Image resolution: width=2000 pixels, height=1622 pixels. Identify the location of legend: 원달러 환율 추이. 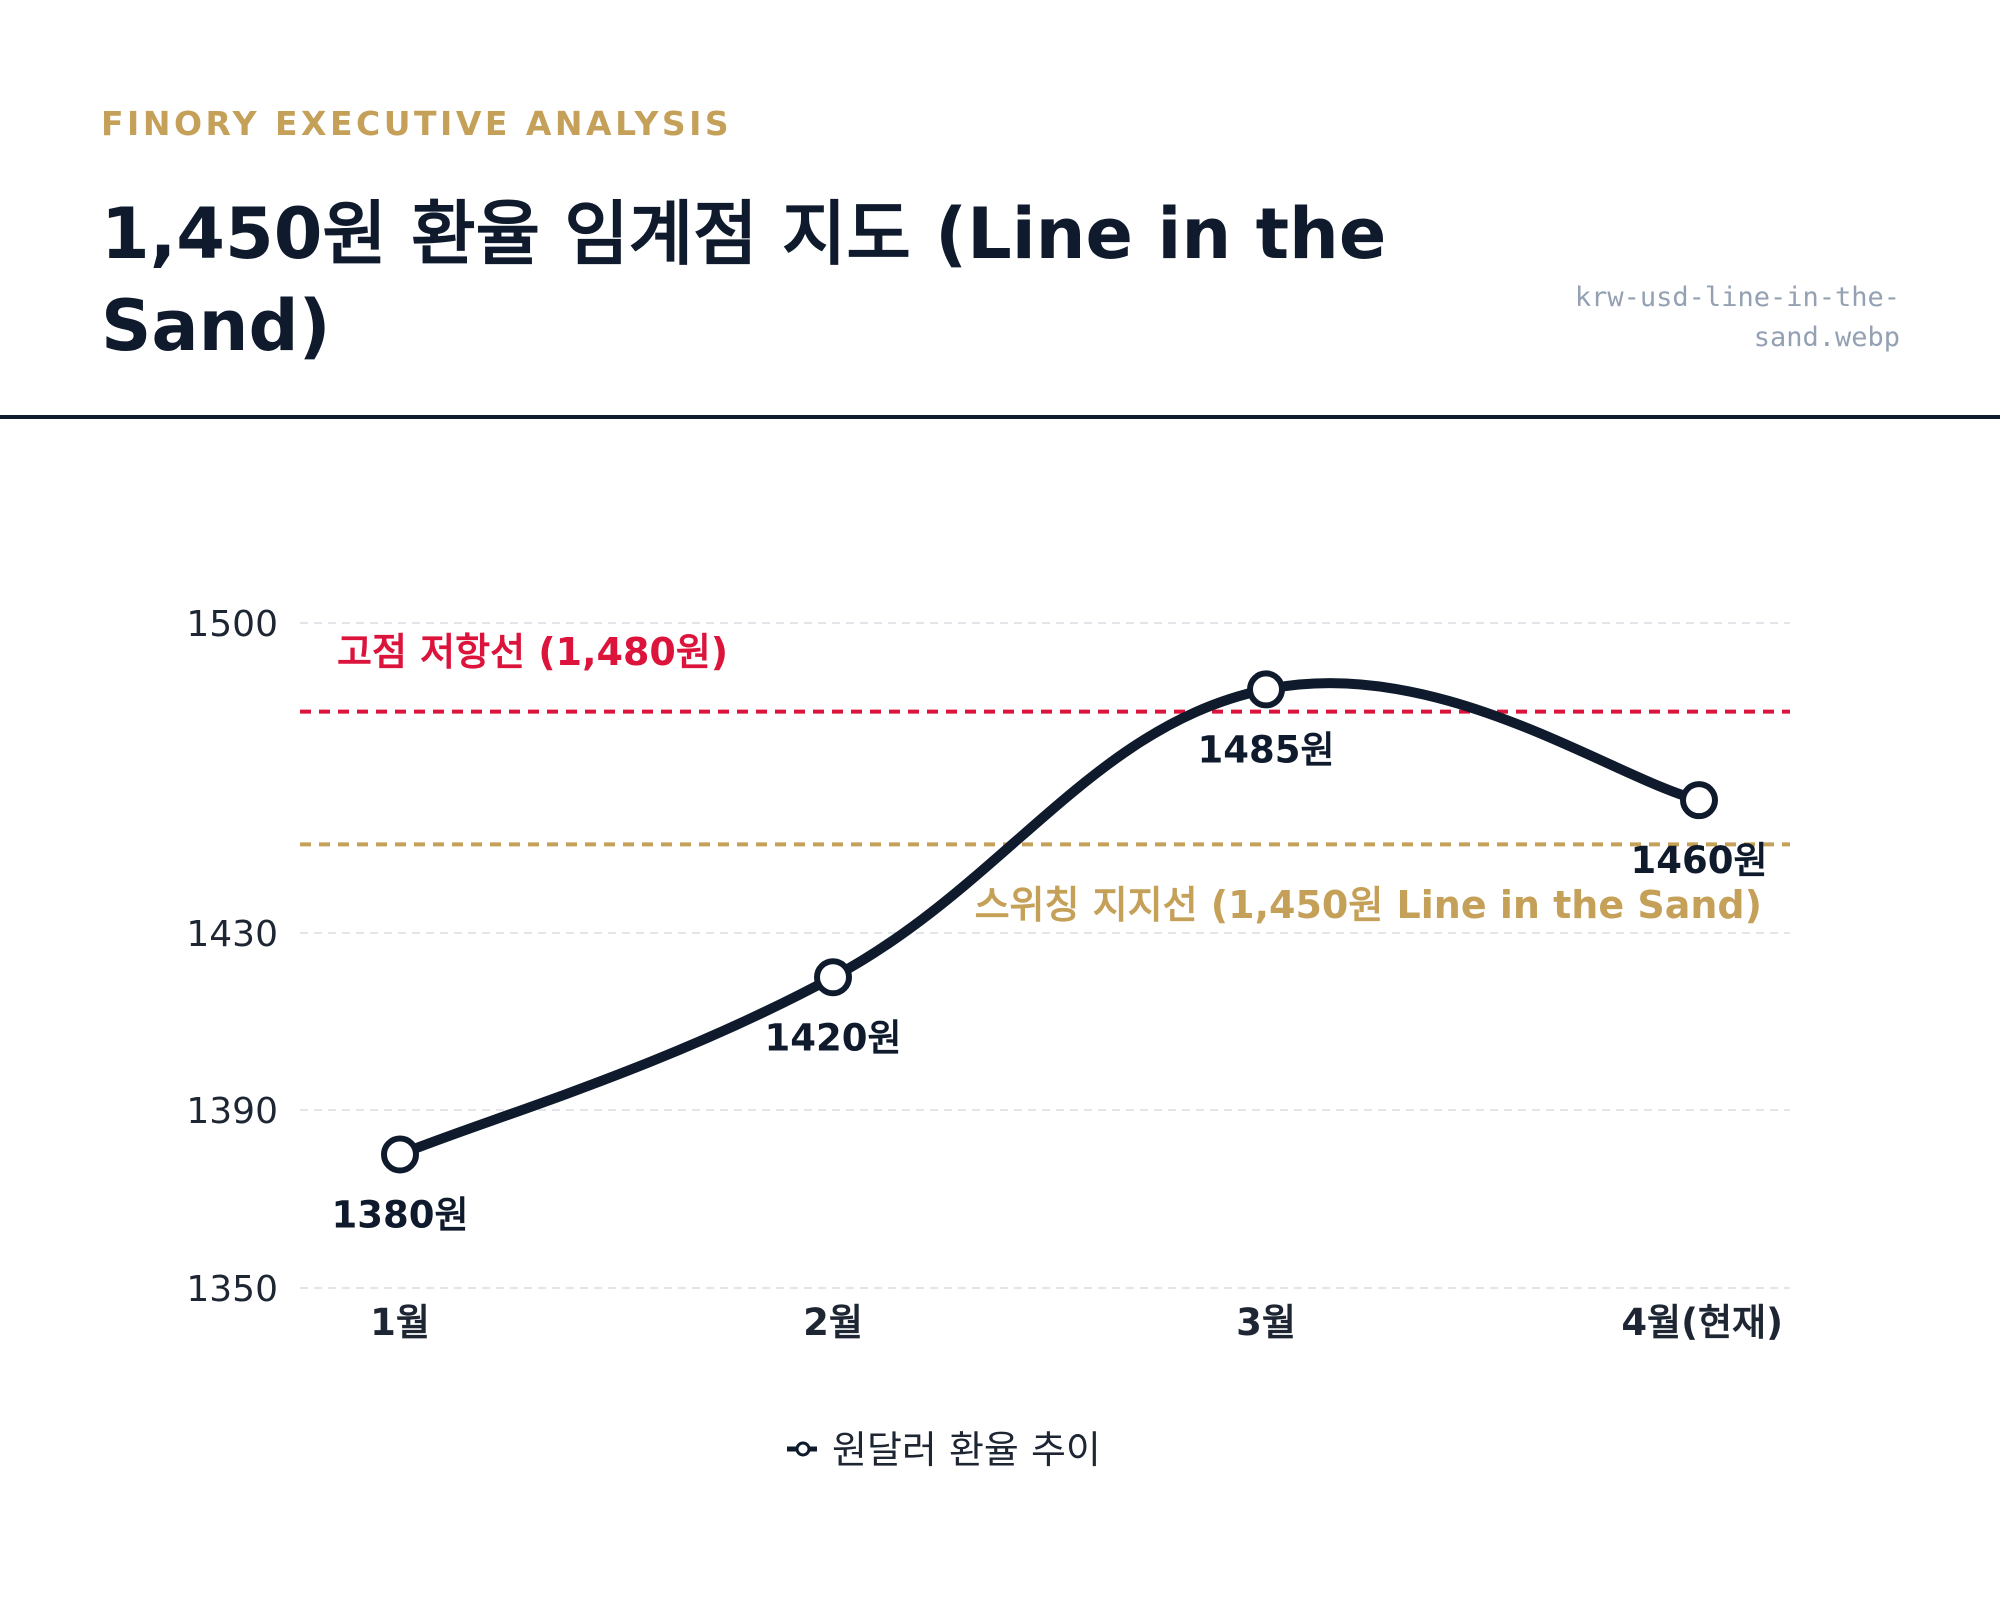
(944, 1450).